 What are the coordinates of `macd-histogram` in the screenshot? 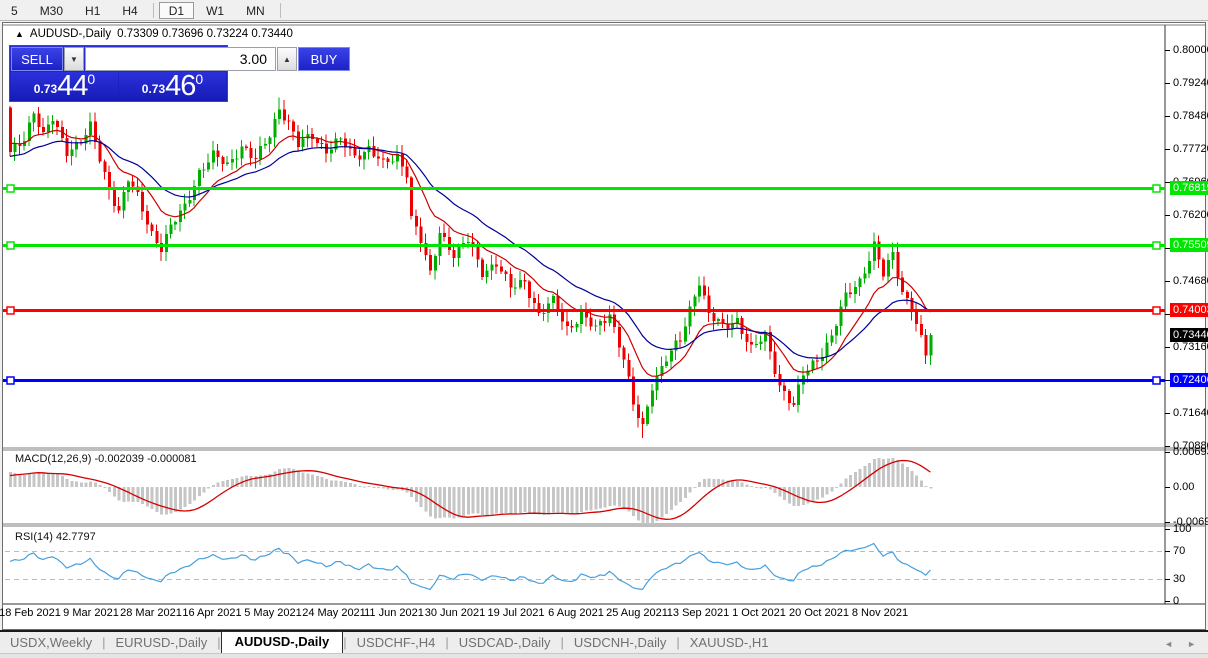 It's located at (471, 490).